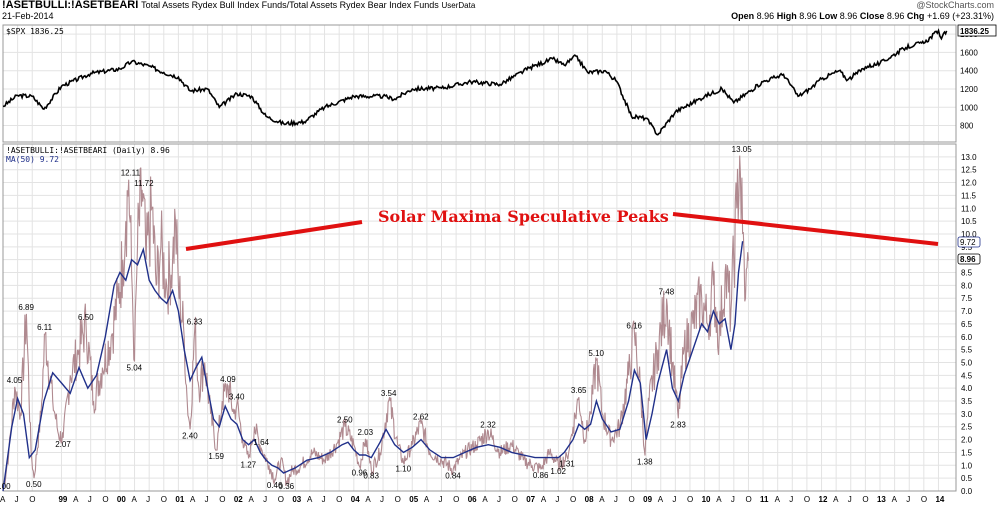  I want to click on spx-legend: $SPX 1836.25, so click(35, 31).